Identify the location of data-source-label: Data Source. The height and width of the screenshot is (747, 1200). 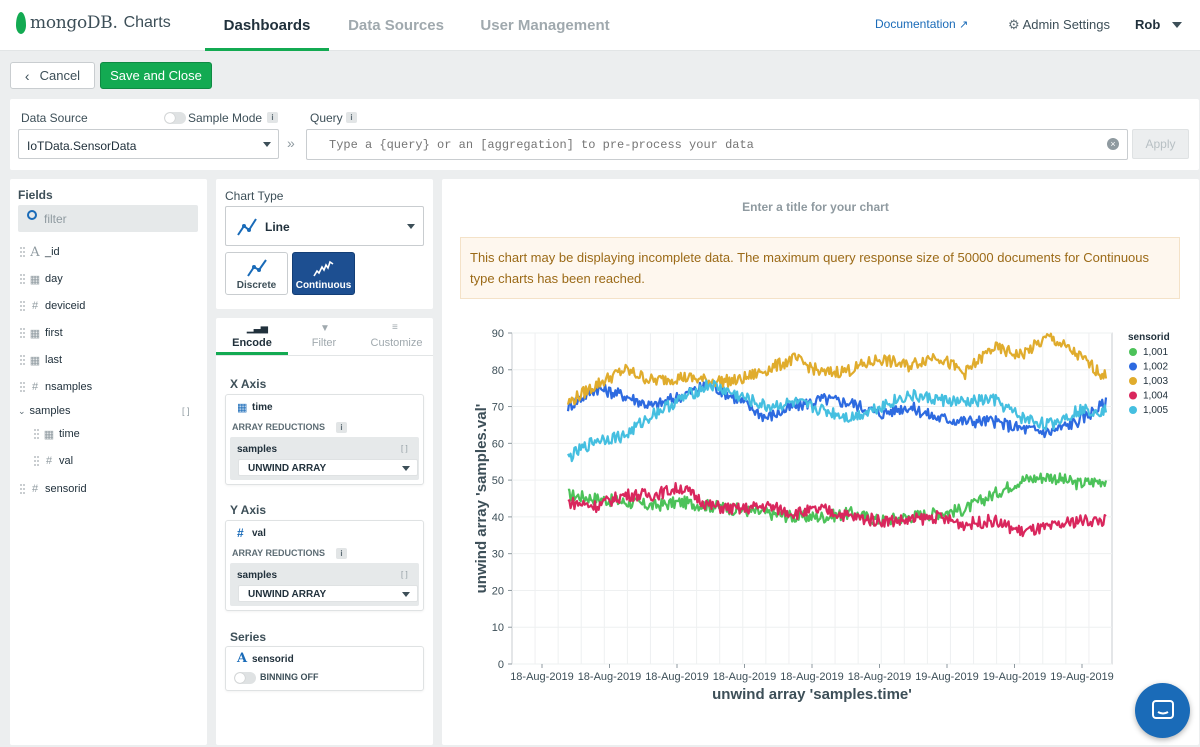
(54, 118).